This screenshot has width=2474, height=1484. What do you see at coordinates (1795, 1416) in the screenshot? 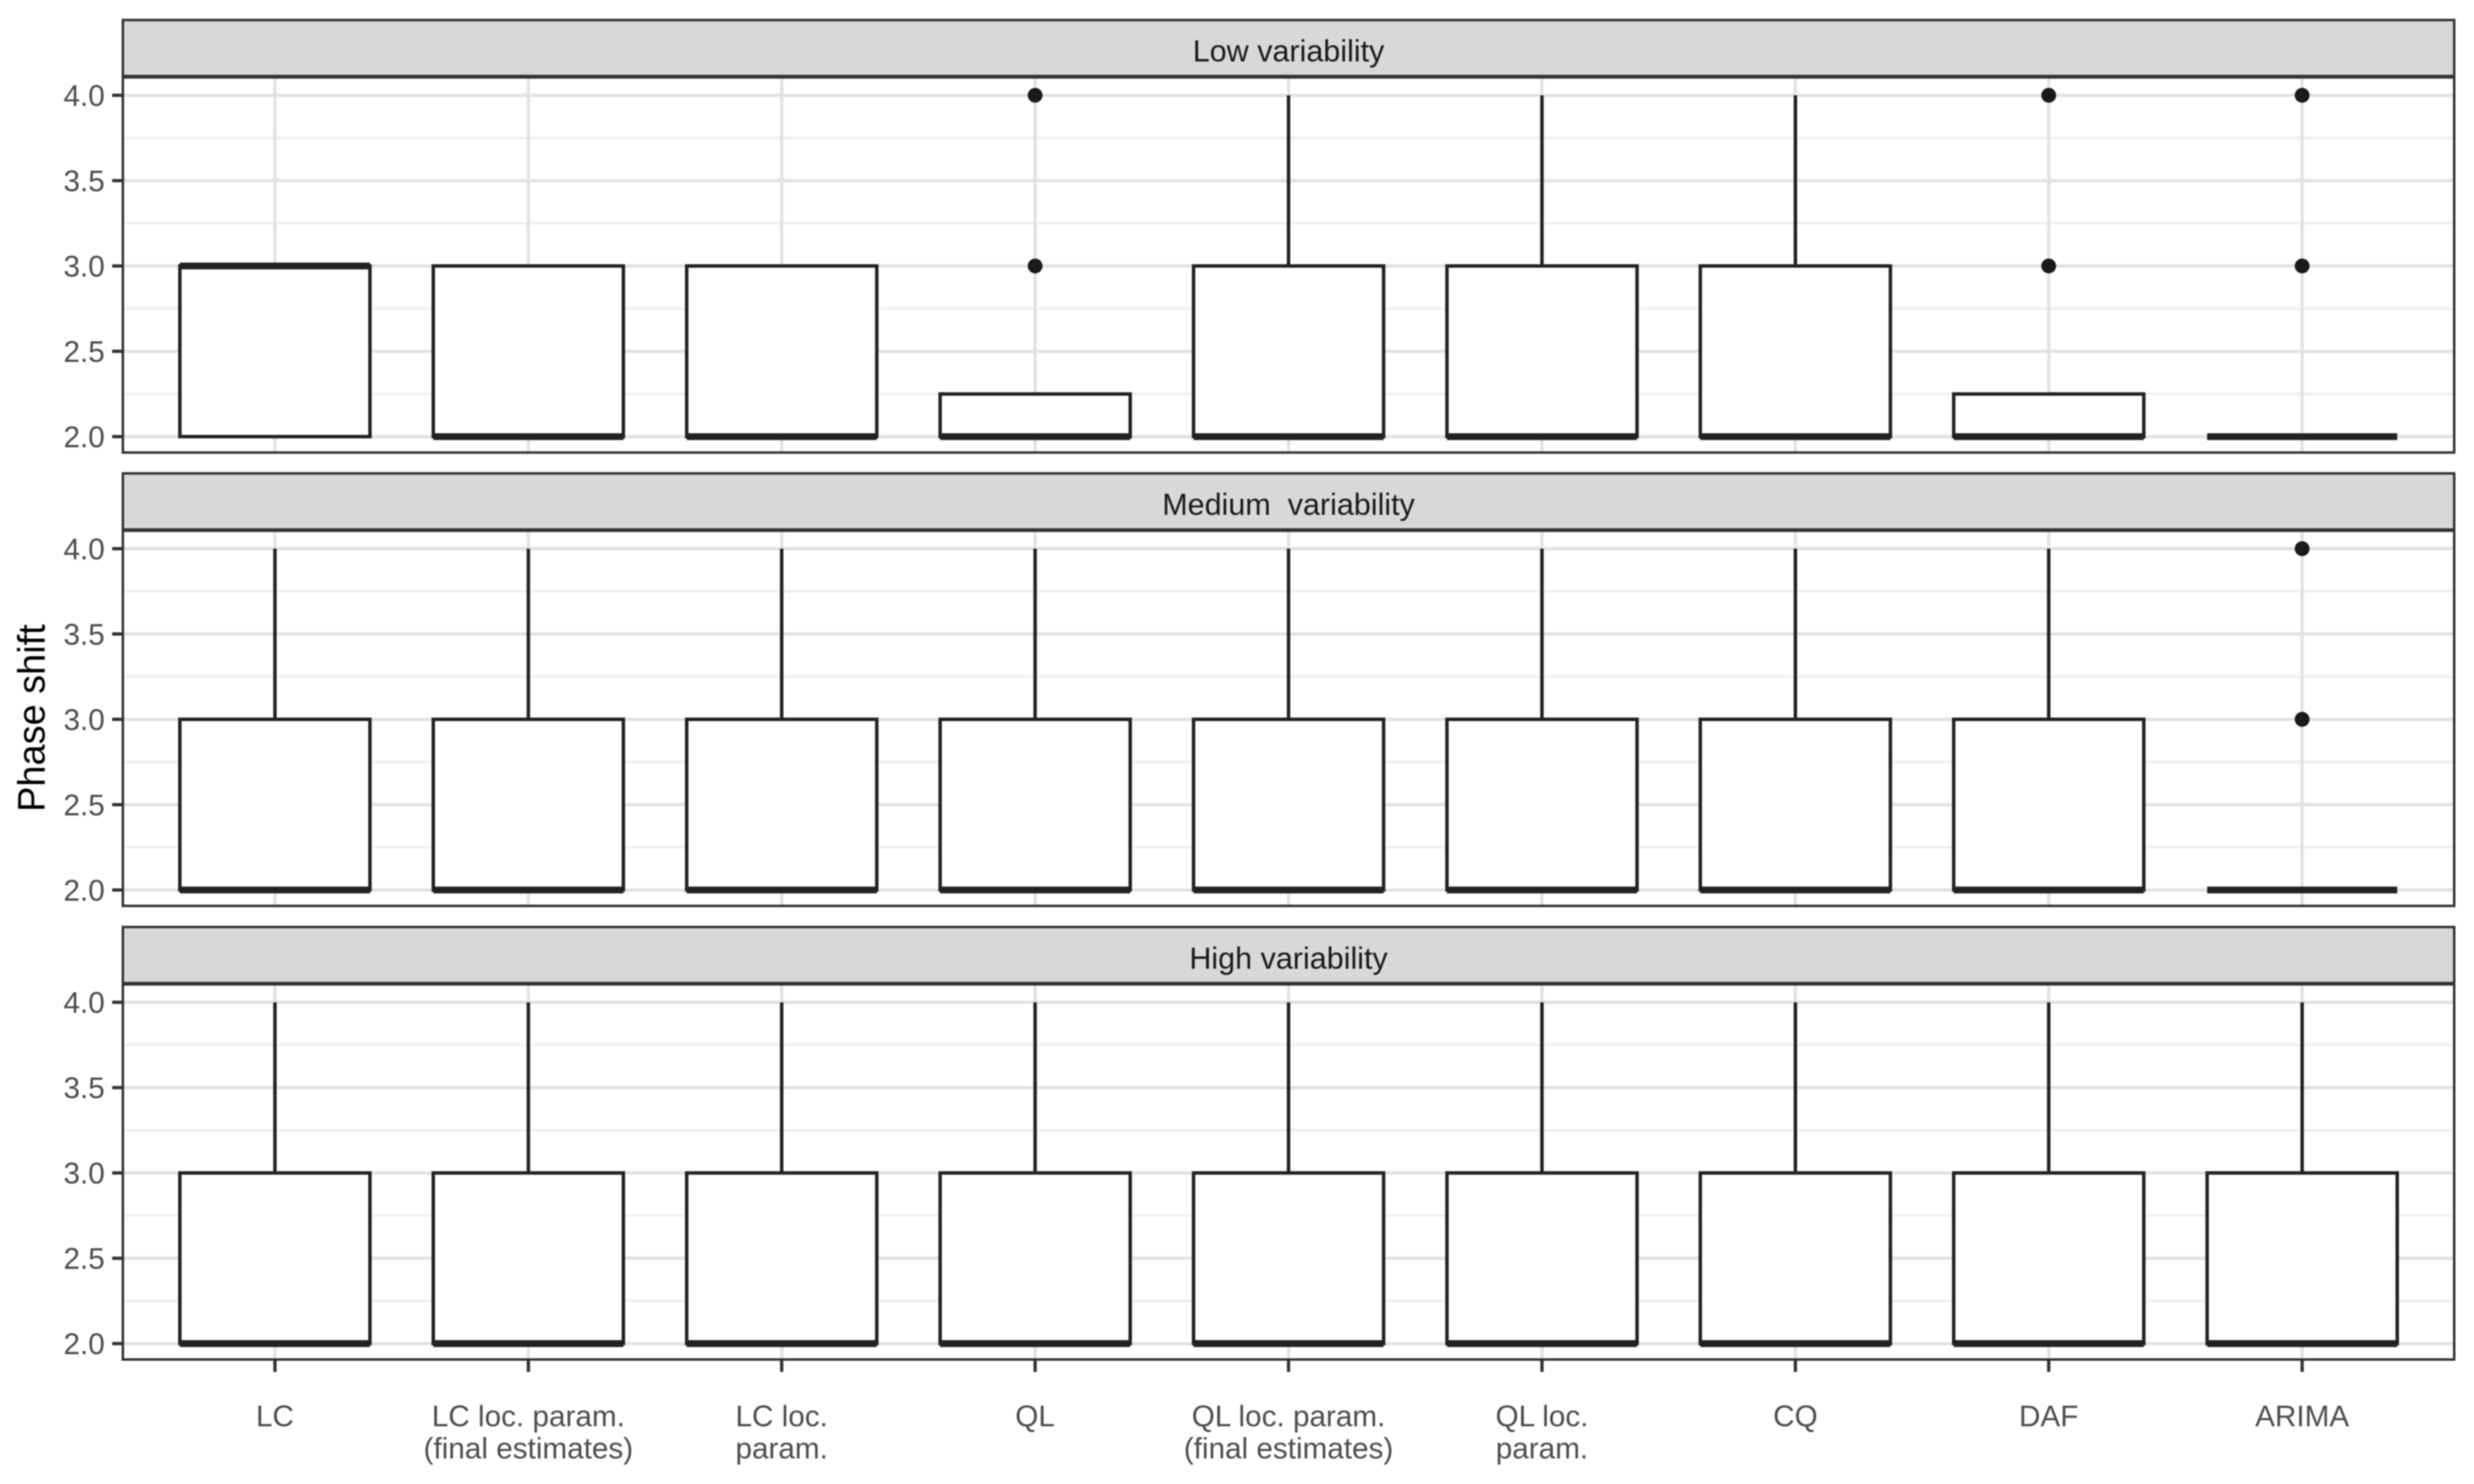
I see `svg-text: CQ` at bounding box center [1795, 1416].